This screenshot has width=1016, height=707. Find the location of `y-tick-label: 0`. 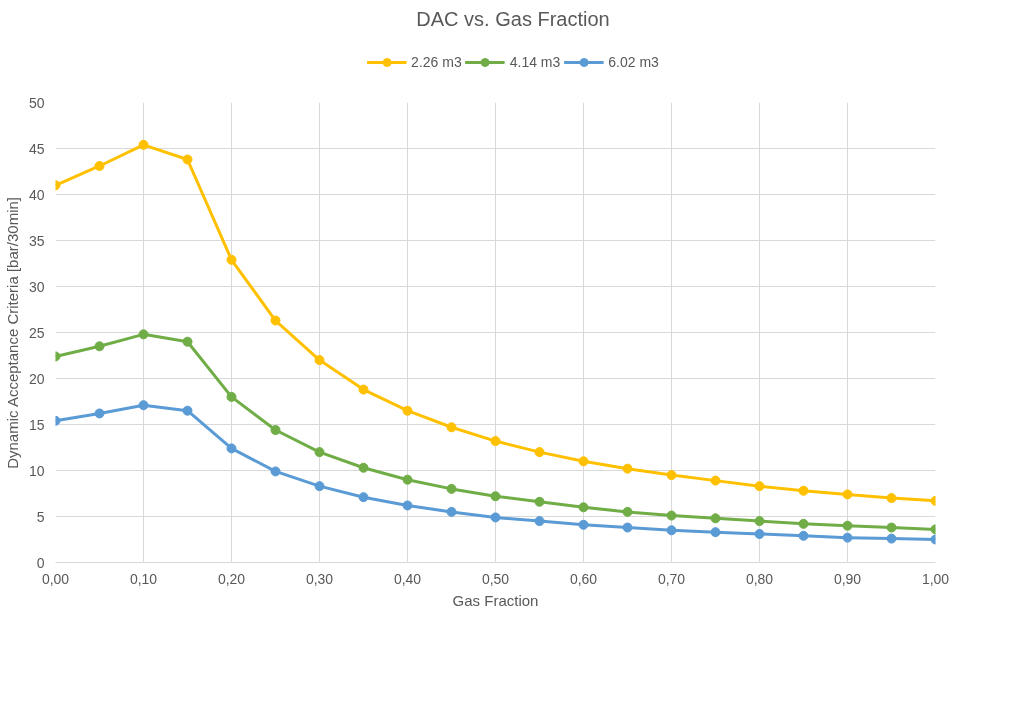

y-tick-label: 0 is located at coordinates (40, 562).